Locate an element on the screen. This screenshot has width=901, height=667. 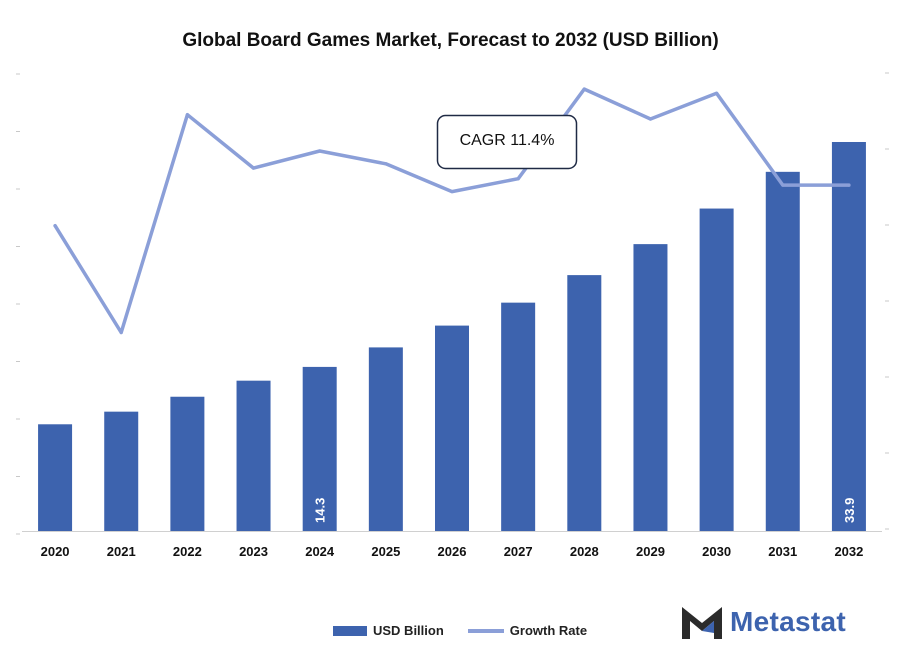
bar-2028 is located at coordinates (584, 403).